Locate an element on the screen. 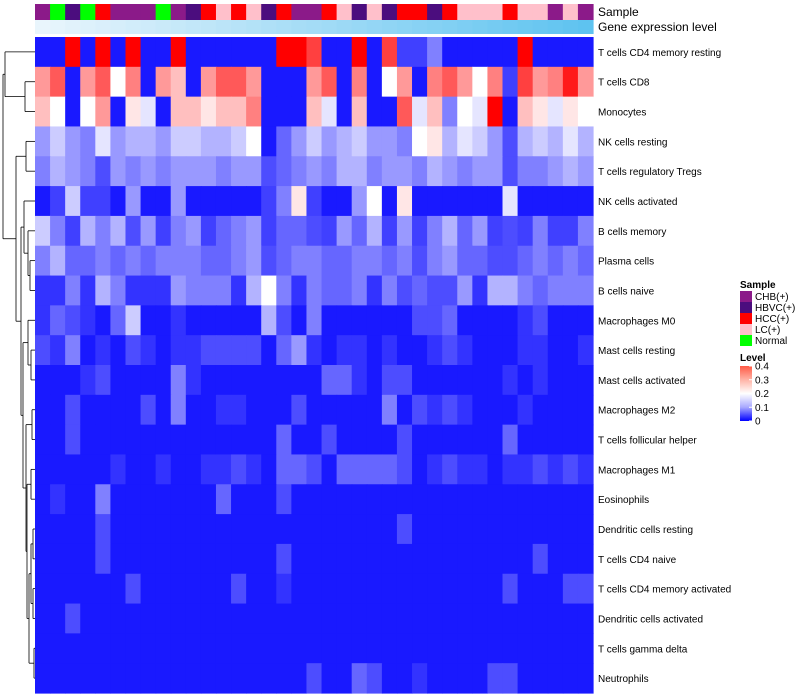 Image resolution: width=800 pixels, height=700 pixels. row-label: T cells follicular helper is located at coordinates (647, 441).